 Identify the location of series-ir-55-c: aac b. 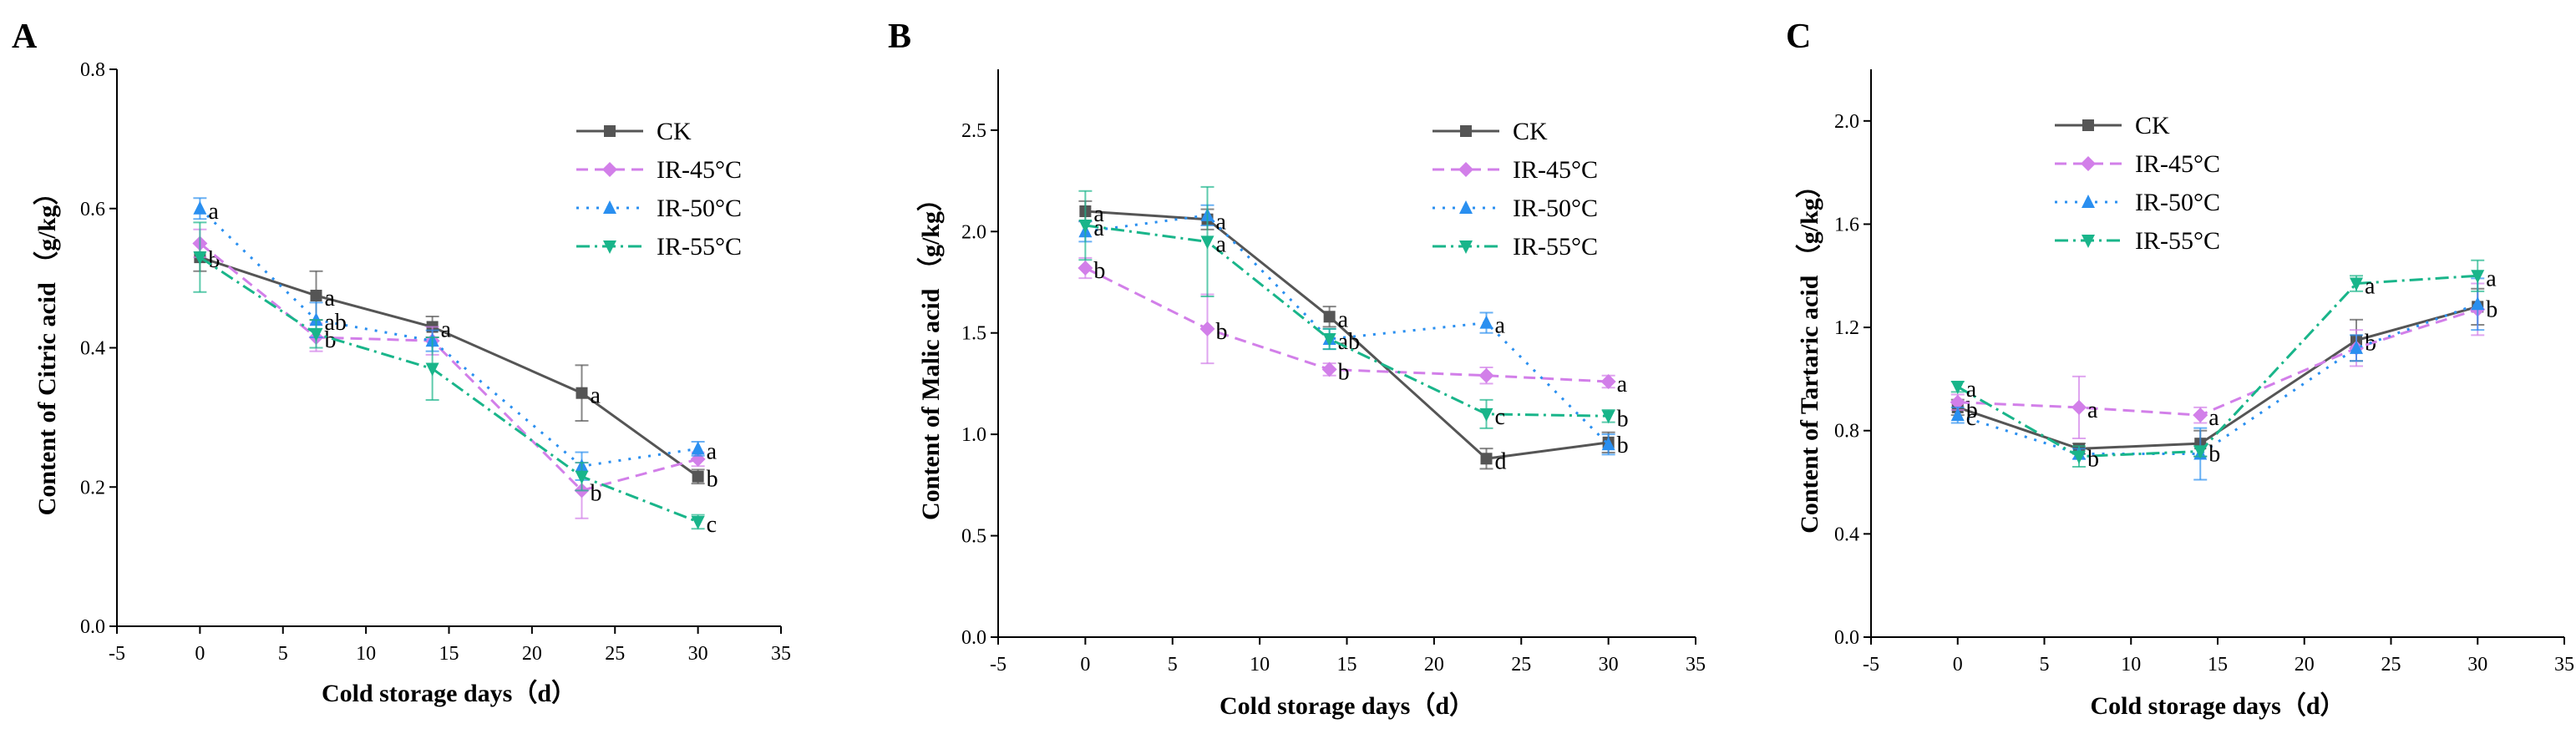
(1353, 308).